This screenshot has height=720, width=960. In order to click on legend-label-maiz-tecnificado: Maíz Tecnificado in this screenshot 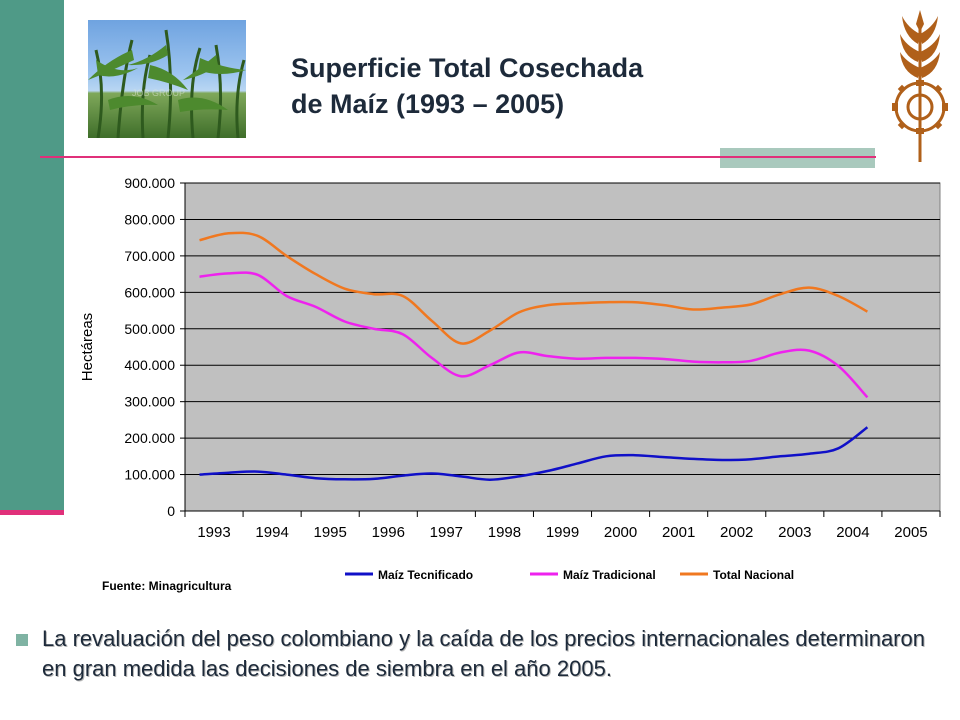, I will do `click(425, 575)`.